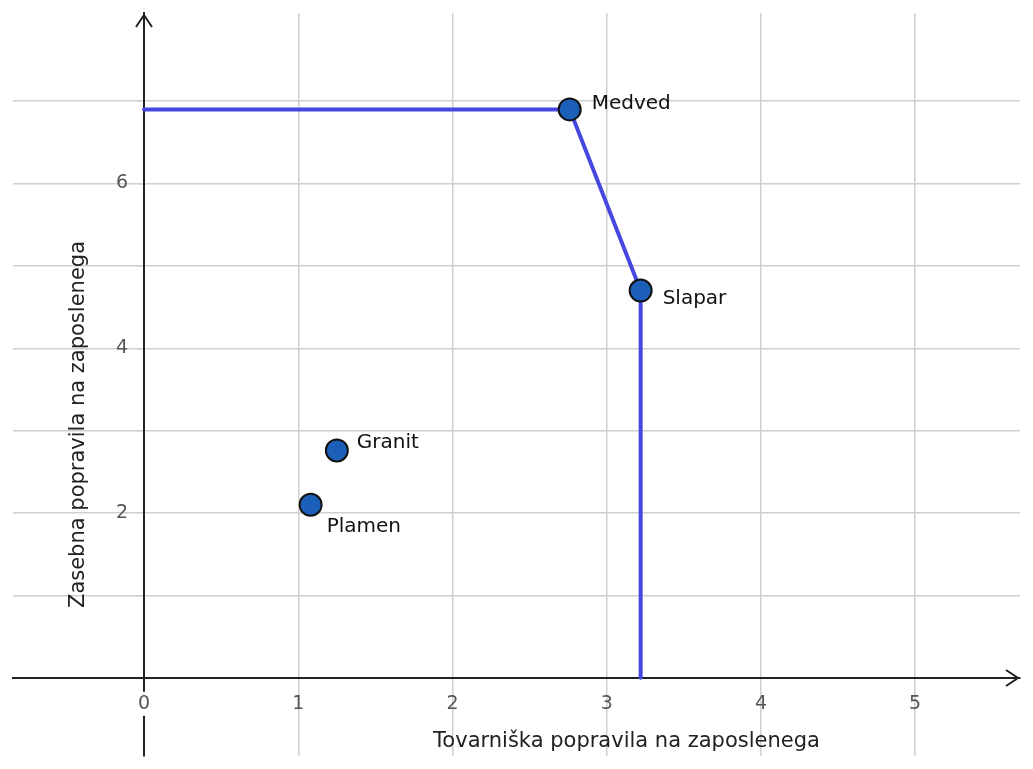 The image size is (1033, 769). What do you see at coordinates (606, 701) in the screenshot?
I see `x-tick-label: 3` at bounding box center [606, 701].